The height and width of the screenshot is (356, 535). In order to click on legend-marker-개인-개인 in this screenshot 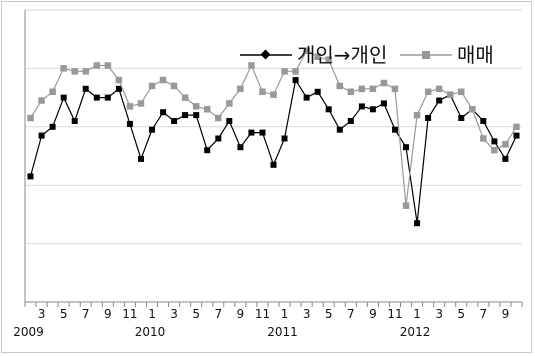, I will do `click(265, 54)`.